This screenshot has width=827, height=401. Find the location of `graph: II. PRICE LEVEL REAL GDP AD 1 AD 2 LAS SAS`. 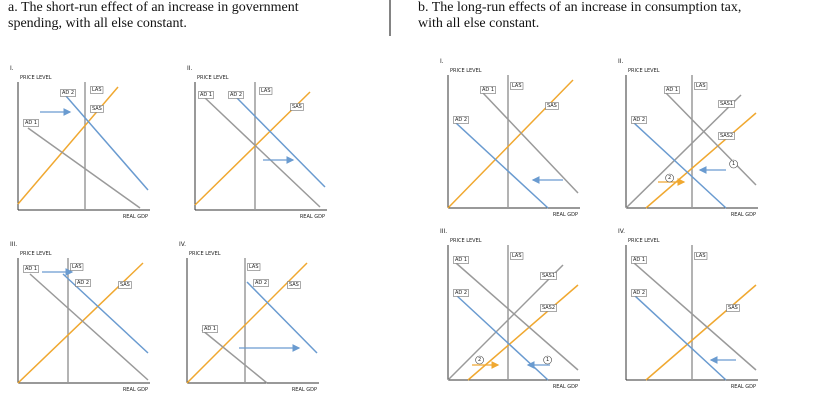

graph: II. PRICE LEVEL REAL GDP AD 1 AD 2 LAS SAS is located at coordinates (257, 142).